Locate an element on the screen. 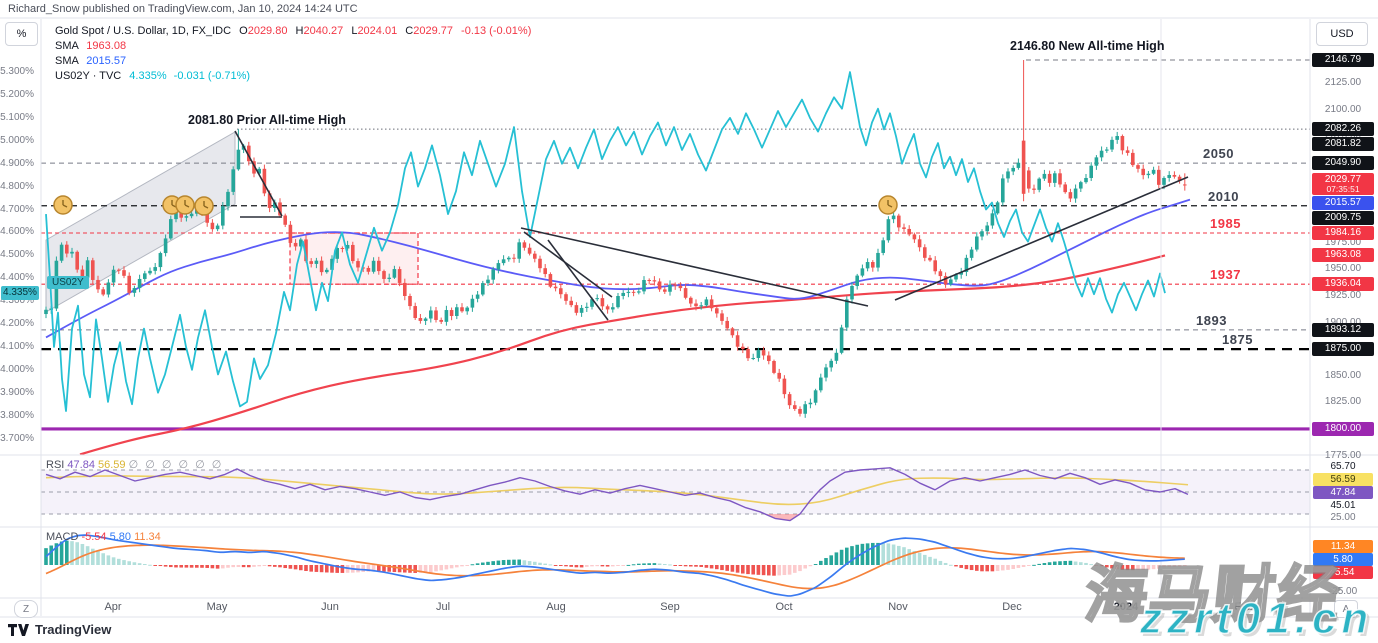  left-axis-tick: 4.700% is located at coordinates (17, 209).